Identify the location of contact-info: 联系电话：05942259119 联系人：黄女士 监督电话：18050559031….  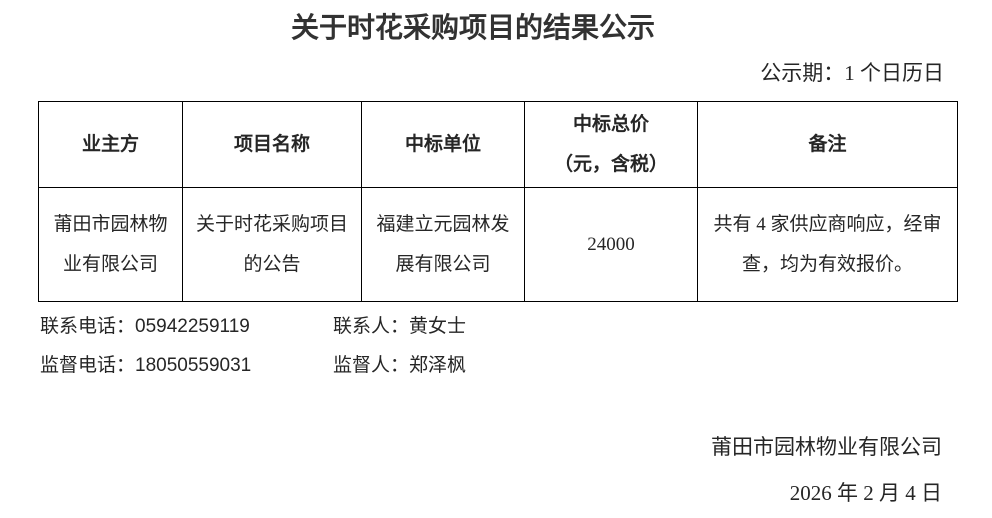
(516, 346).